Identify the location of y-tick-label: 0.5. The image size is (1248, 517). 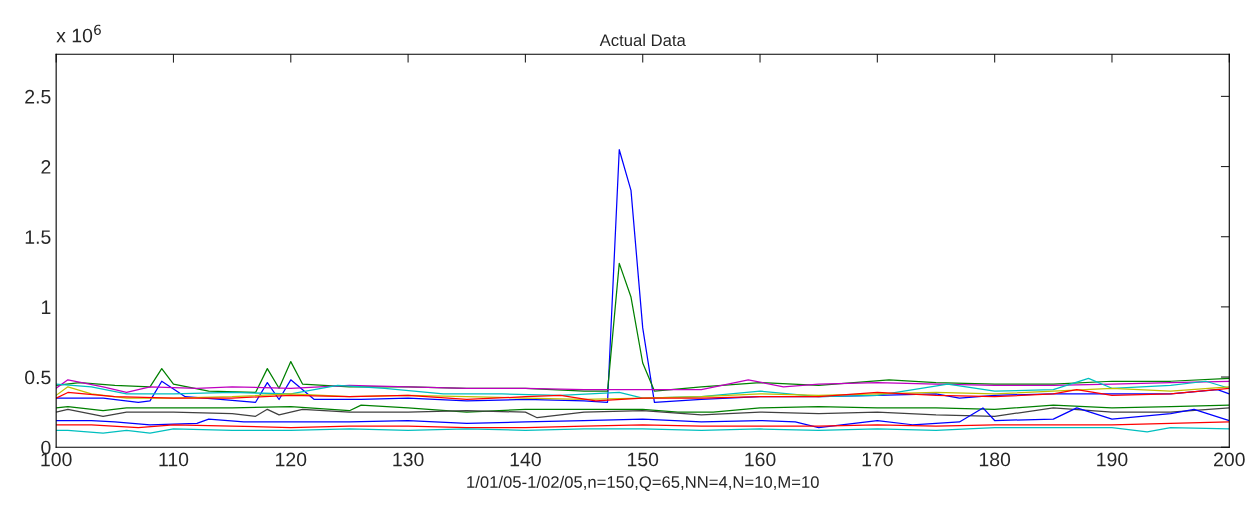
(38, 377).